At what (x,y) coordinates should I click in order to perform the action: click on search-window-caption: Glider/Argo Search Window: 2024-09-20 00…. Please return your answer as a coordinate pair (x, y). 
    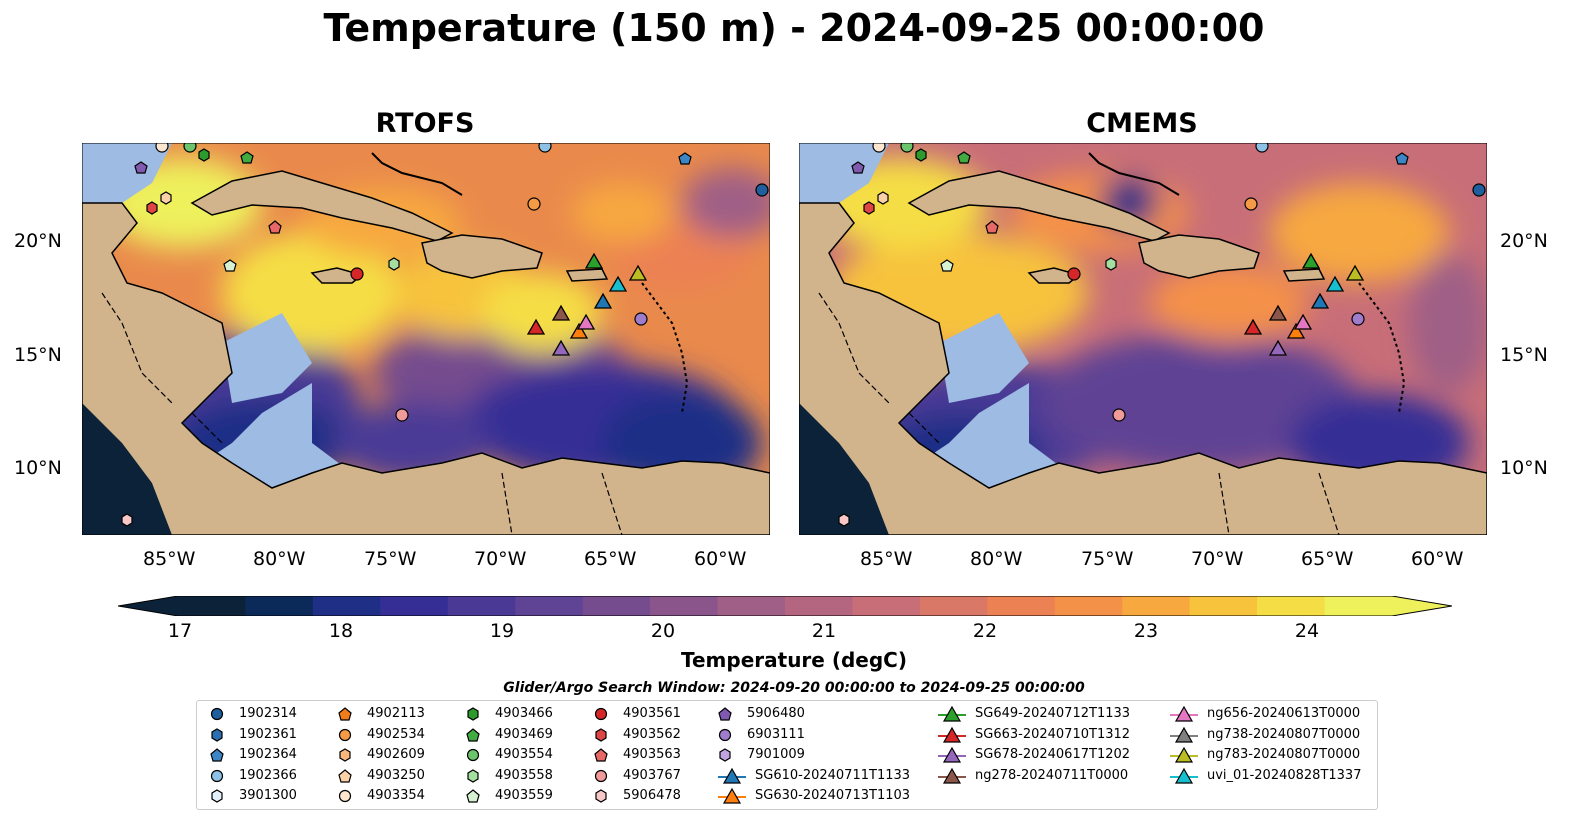
    Looking at the image, I should click on (794, 688).